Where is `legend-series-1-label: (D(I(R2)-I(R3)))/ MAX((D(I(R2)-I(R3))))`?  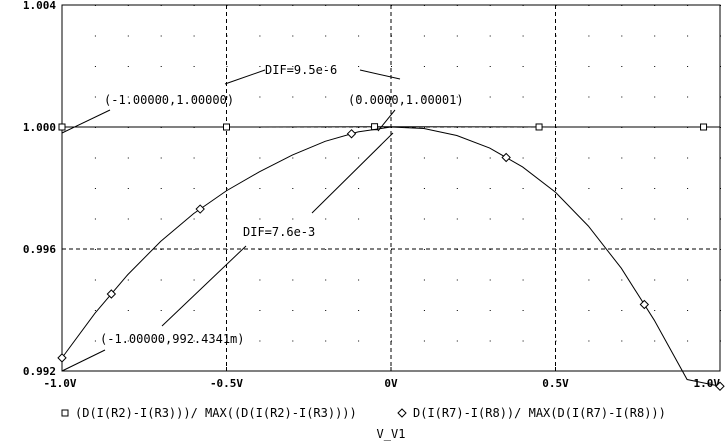
legend-series-1-label: (D(I(R2)-I(R3)))/ MAX((D(I(R2)-I(R3)))) is located at coordinates (216, 413).